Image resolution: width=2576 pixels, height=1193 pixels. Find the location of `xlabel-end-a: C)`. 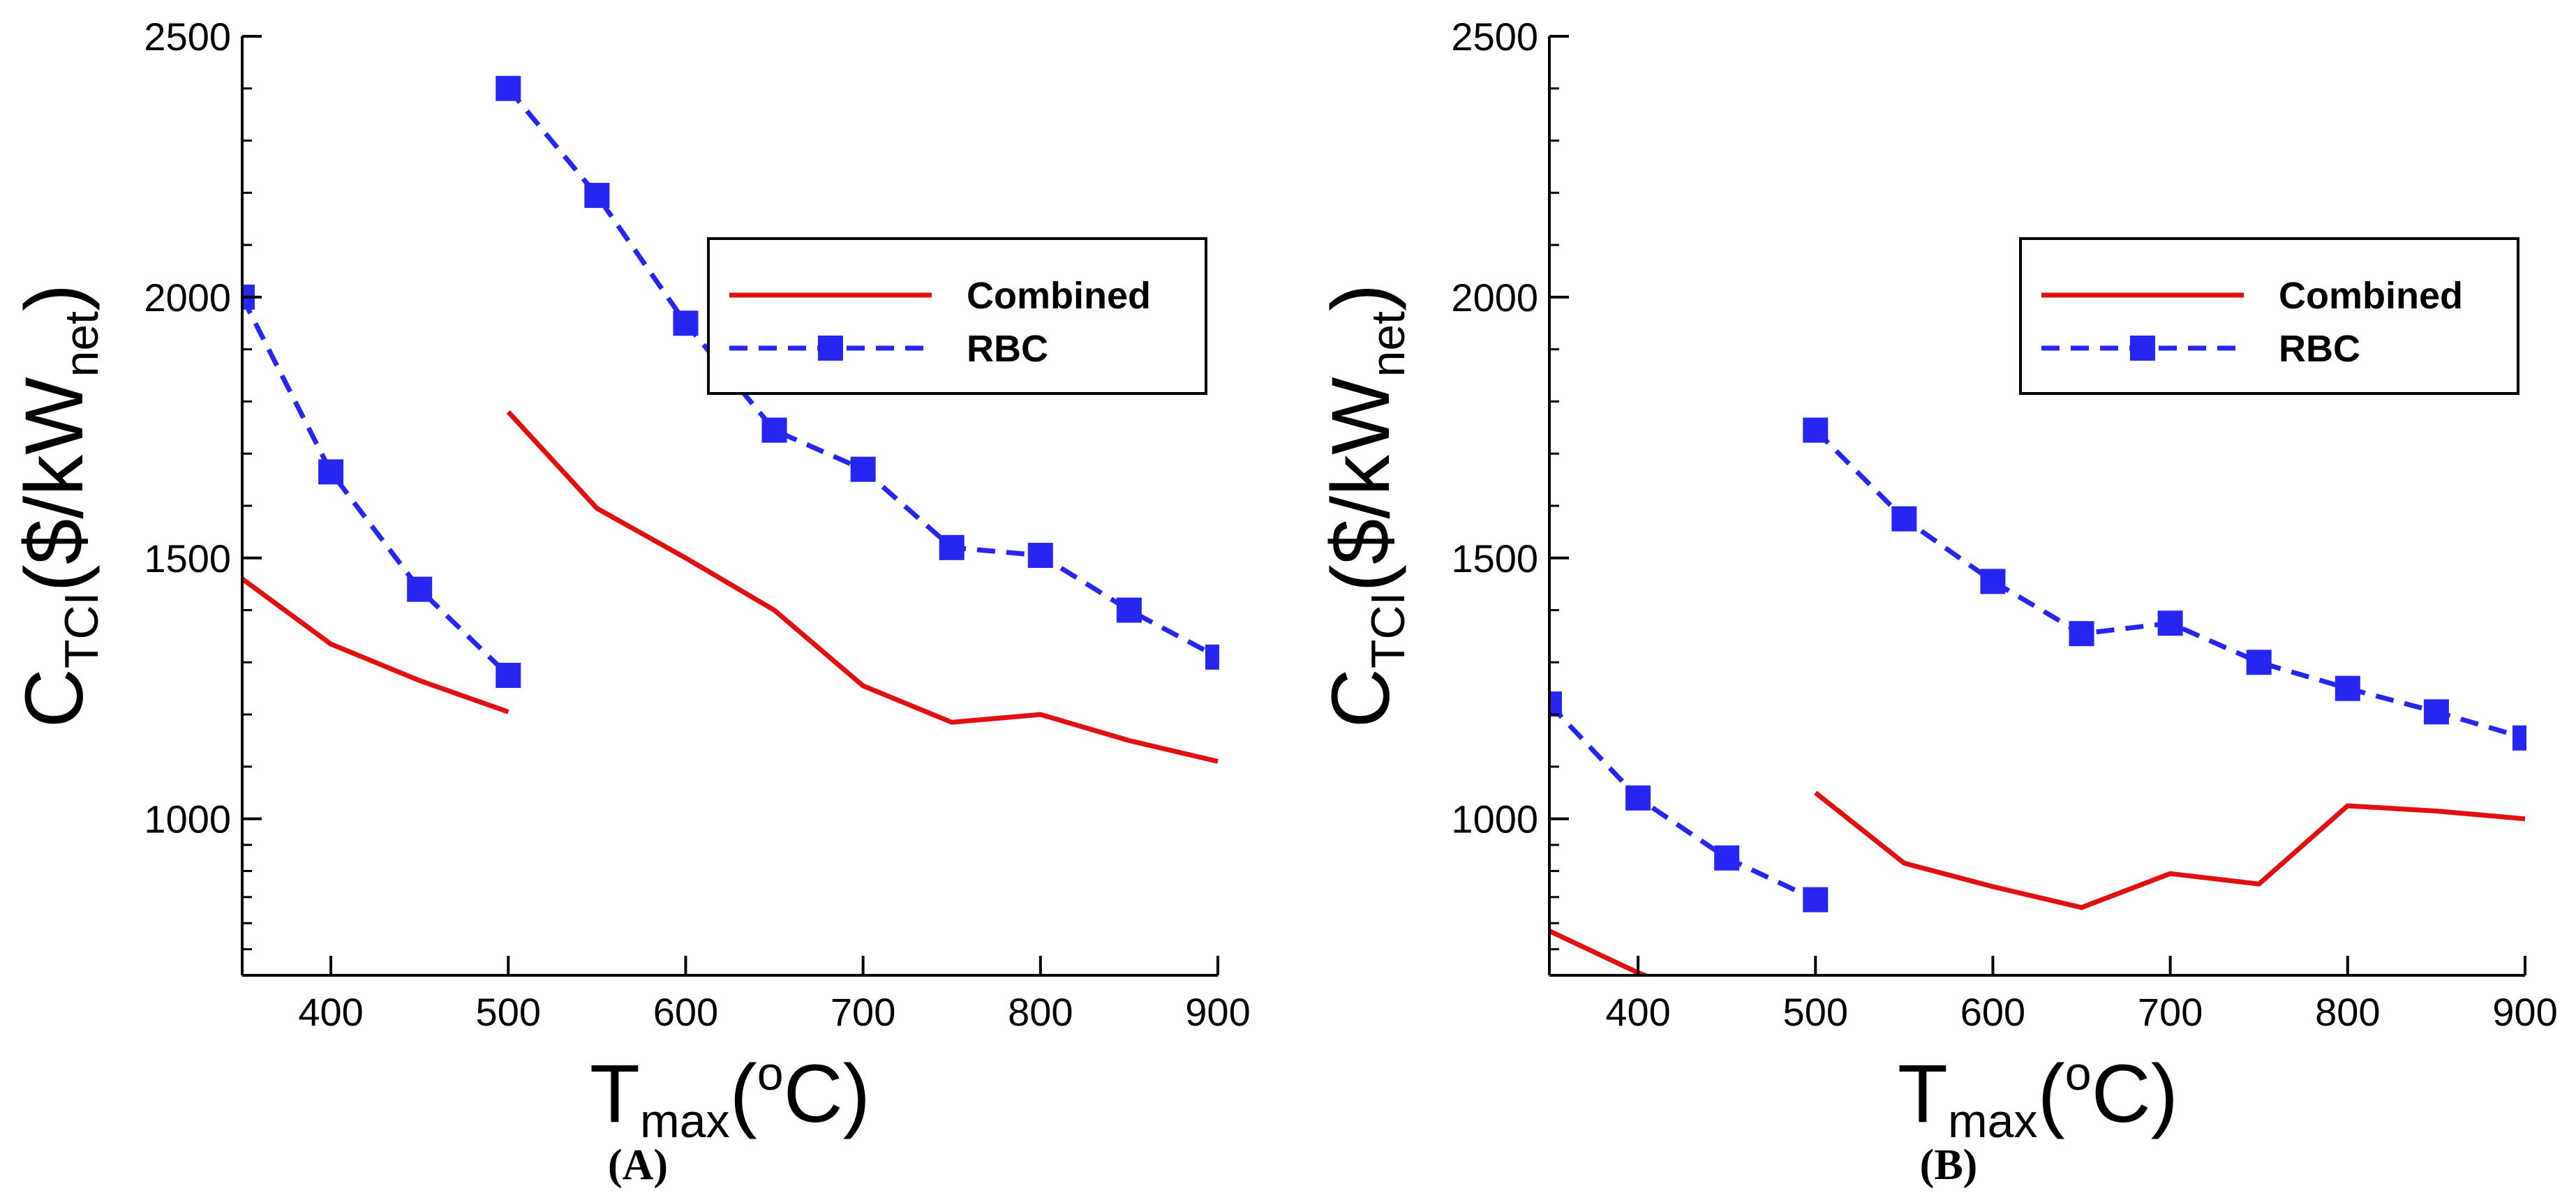

xlabel-end-a: C) is located at coordinates (828, 1094).